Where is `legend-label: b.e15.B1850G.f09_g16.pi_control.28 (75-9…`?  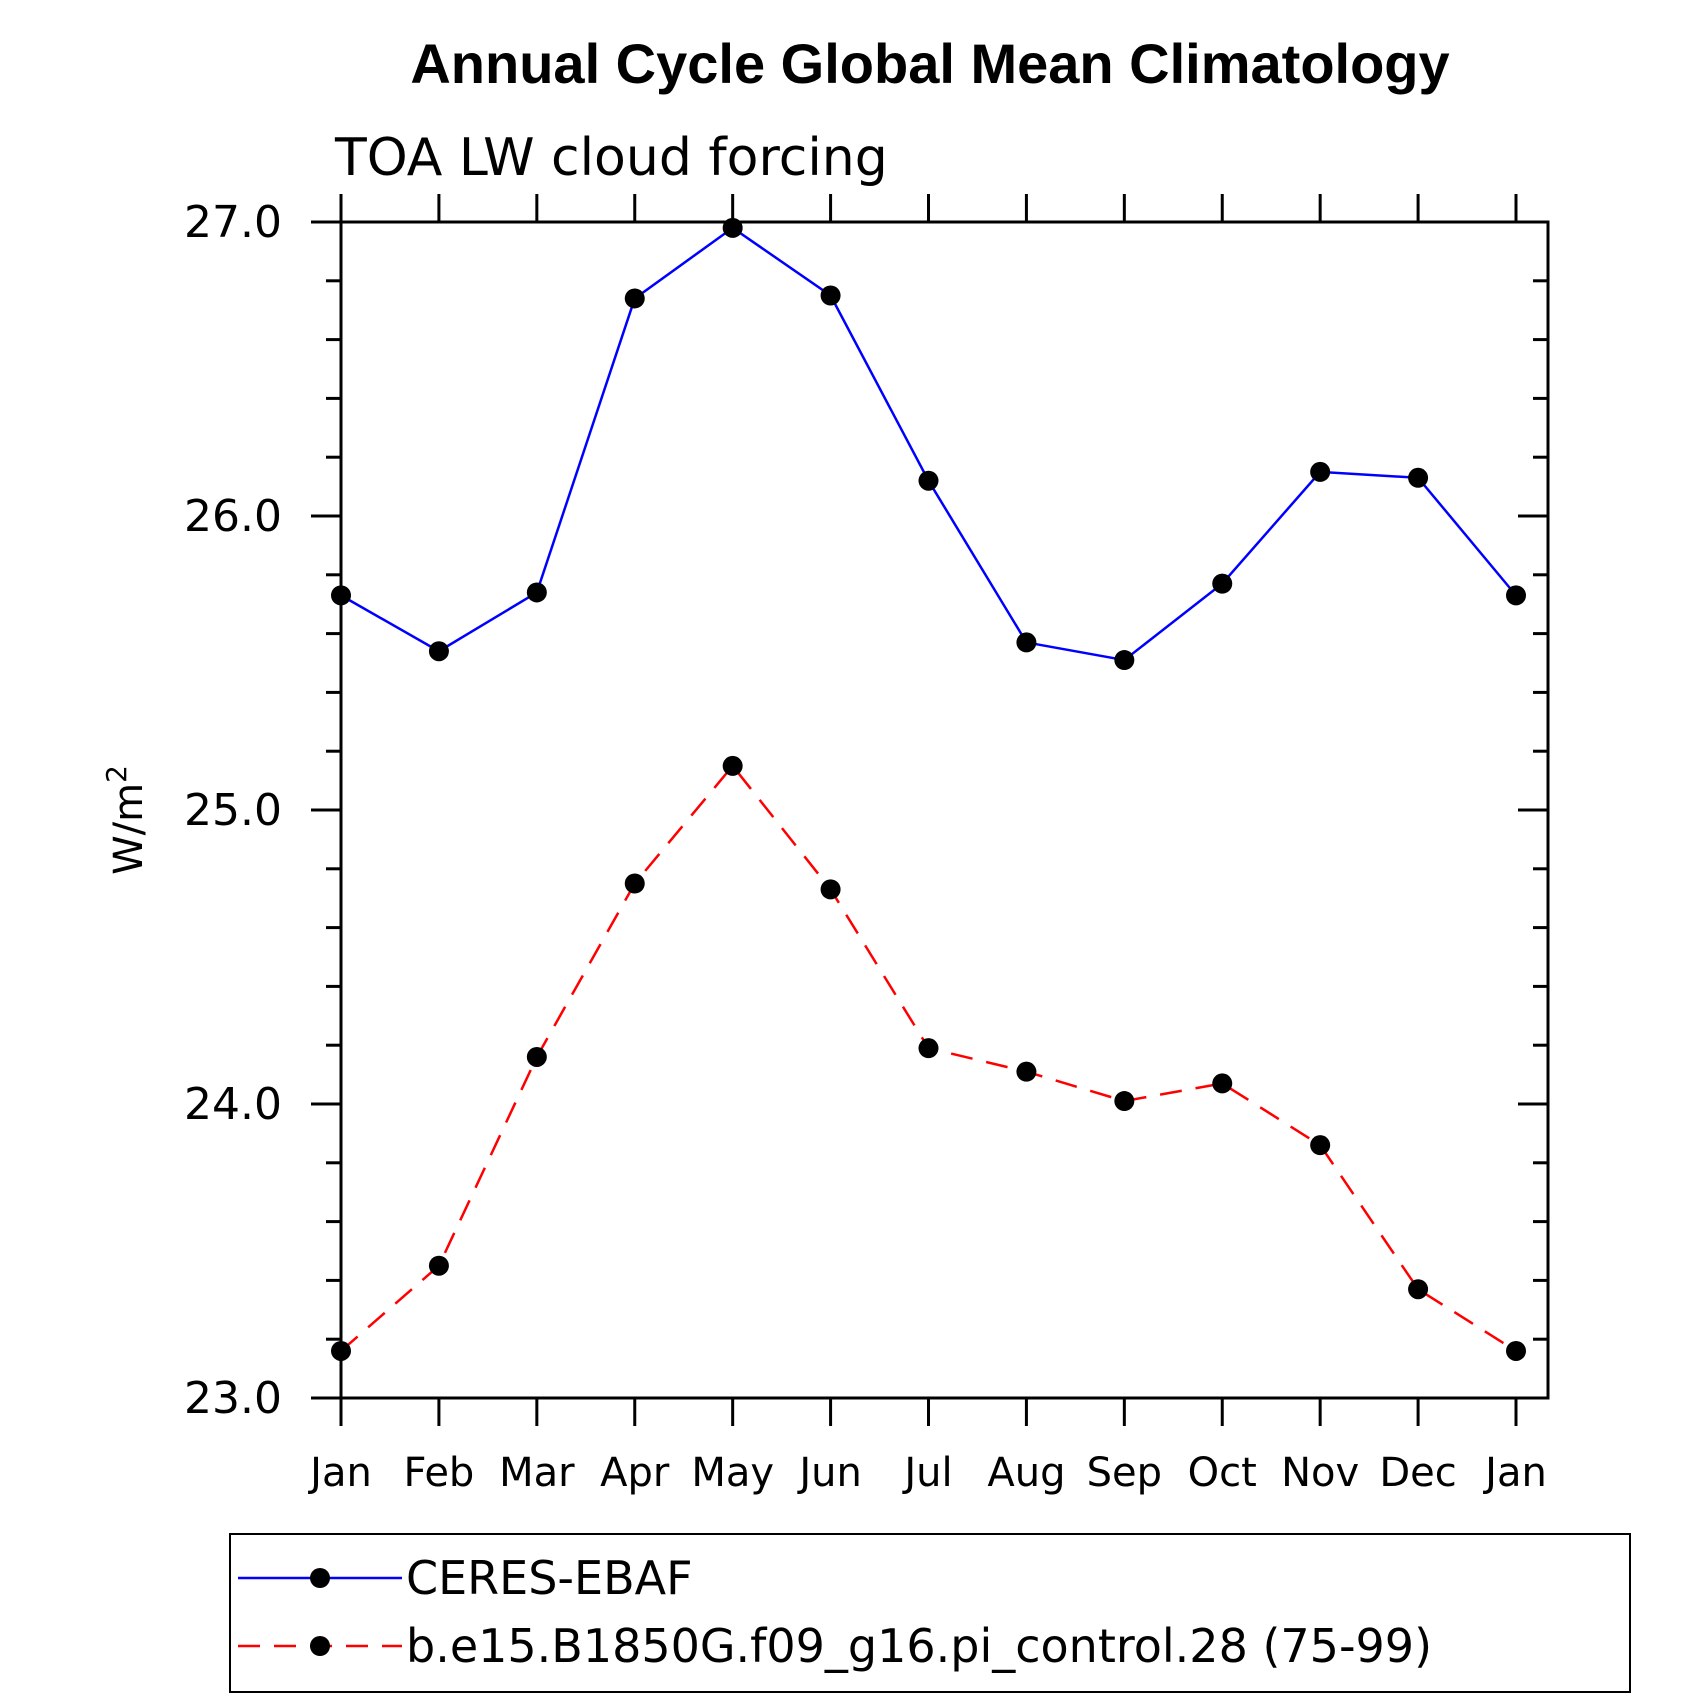
legend-label: b.e15.B1850G.f09_g16.pi_control.28 (75-9… is located at coordinates (919, 1646).